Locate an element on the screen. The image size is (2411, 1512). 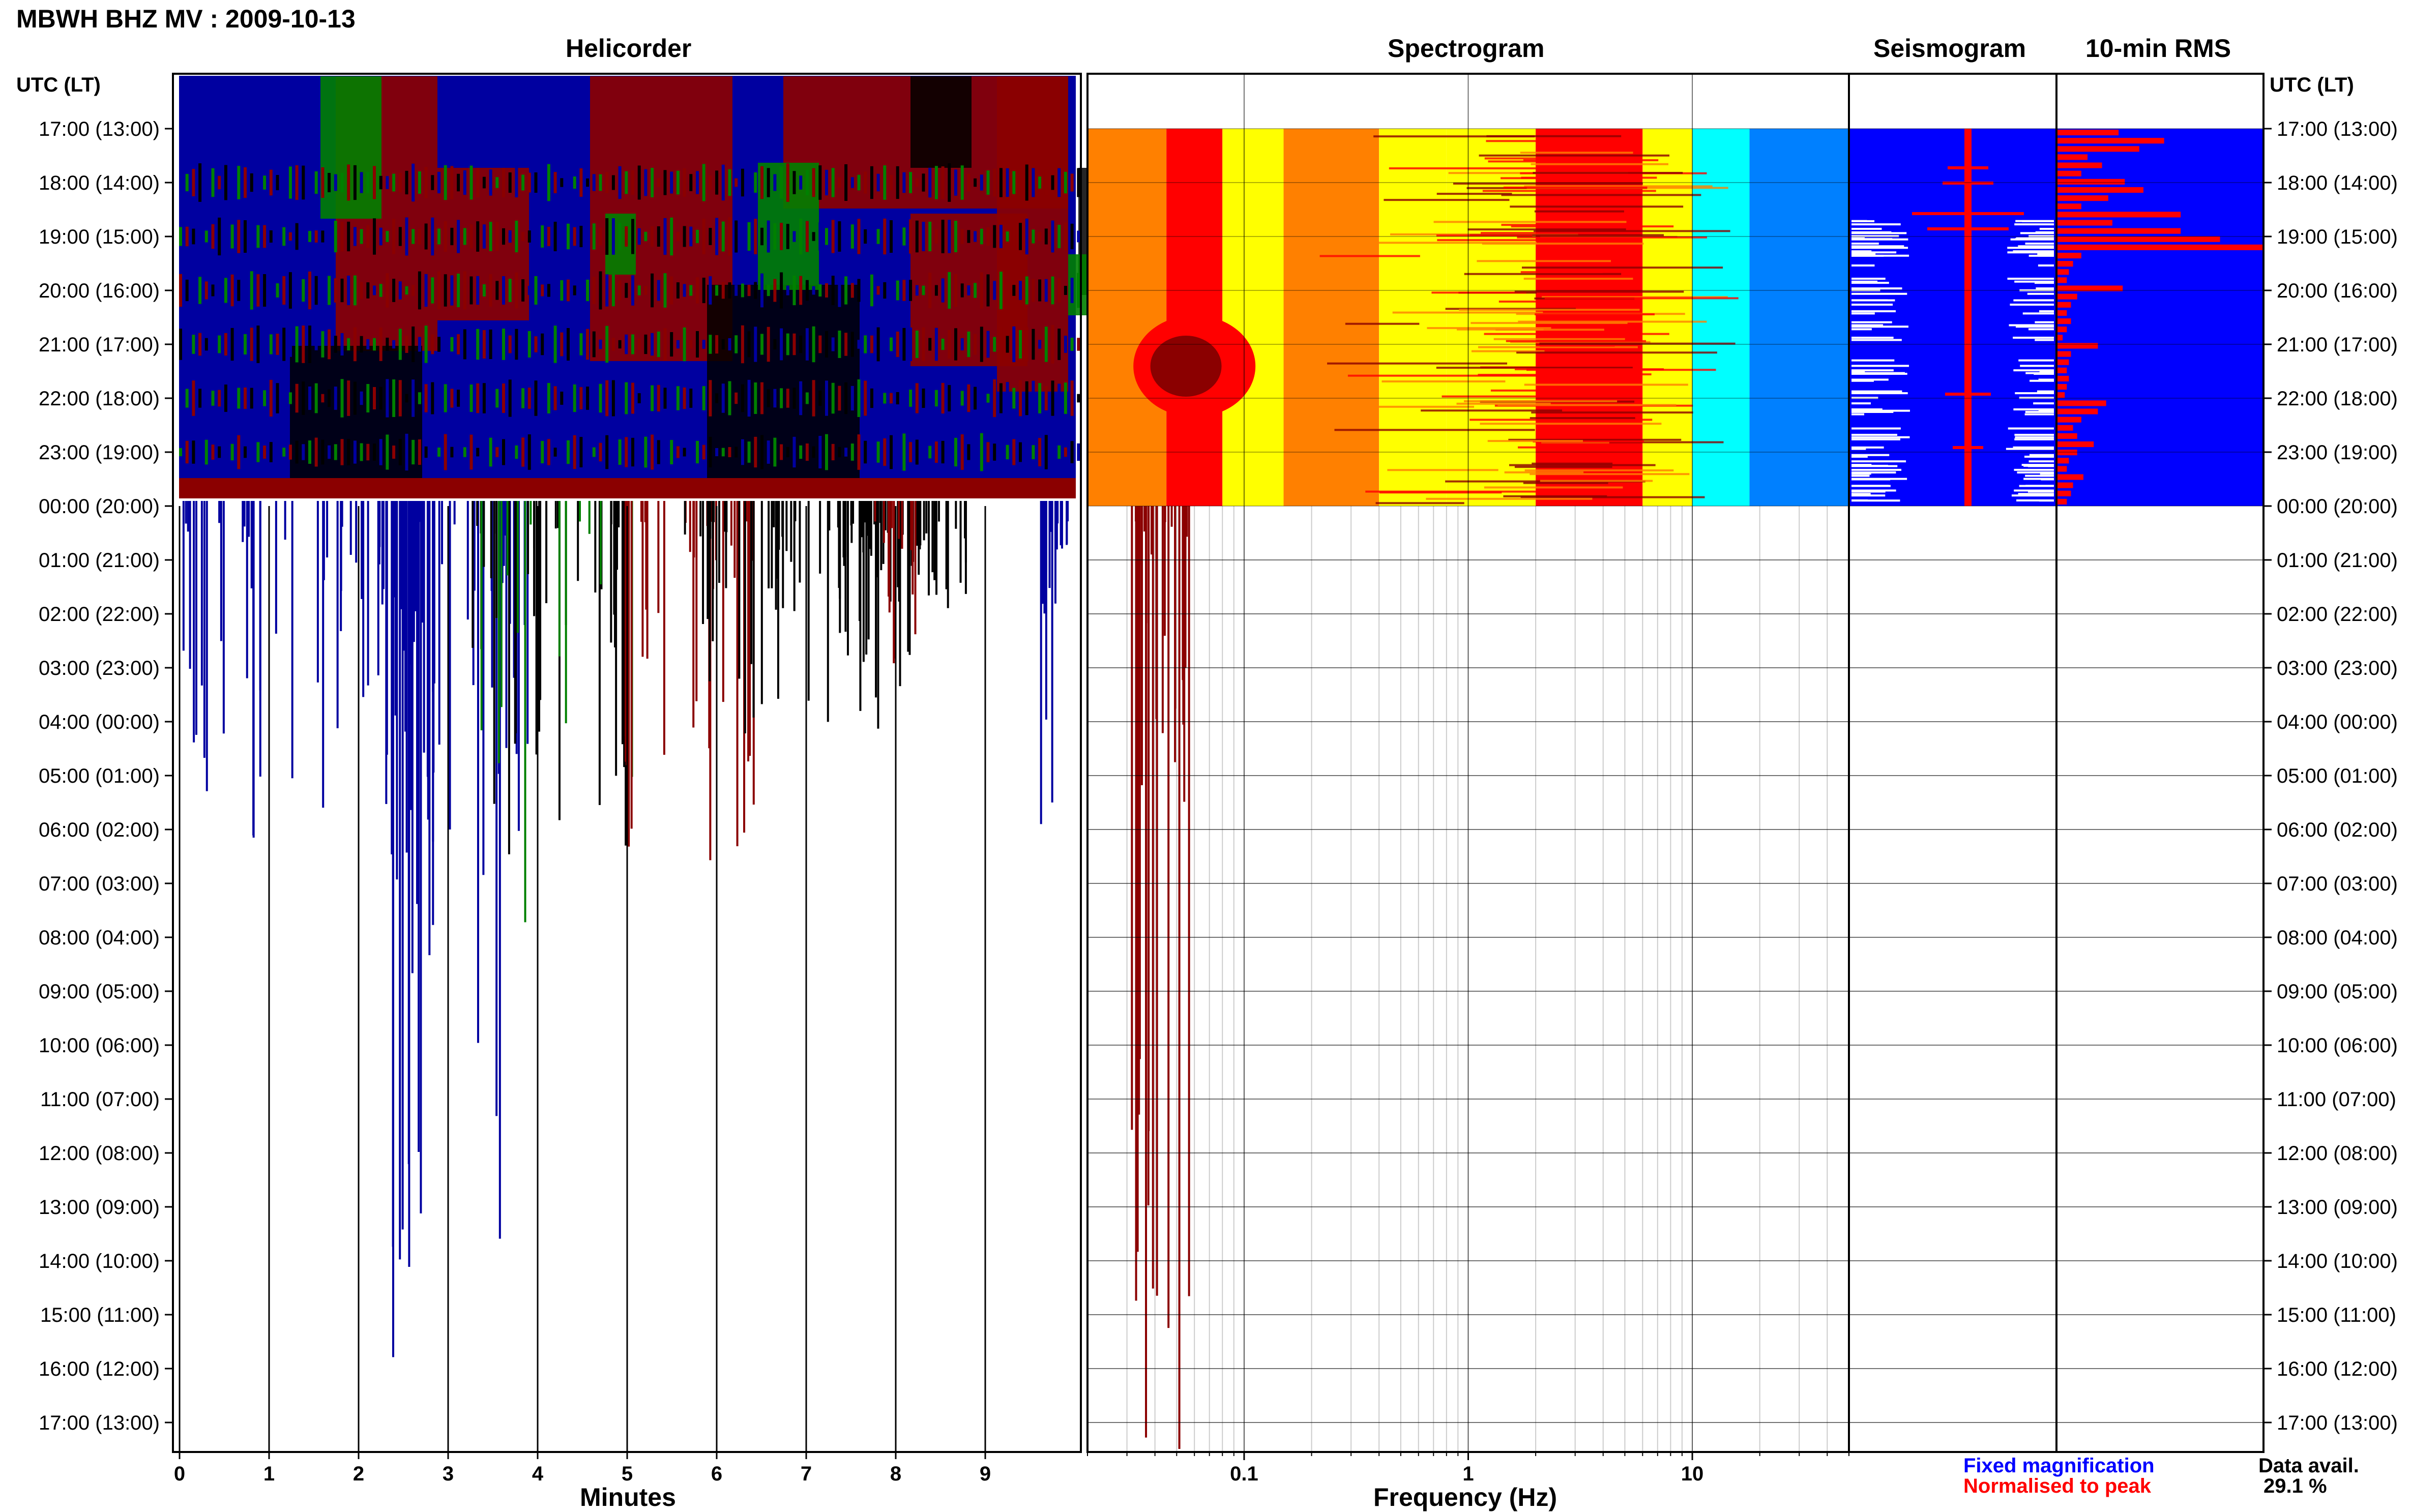
time-row-label-right: 05:00 (01:00) is located at coordinates (2337, 776).